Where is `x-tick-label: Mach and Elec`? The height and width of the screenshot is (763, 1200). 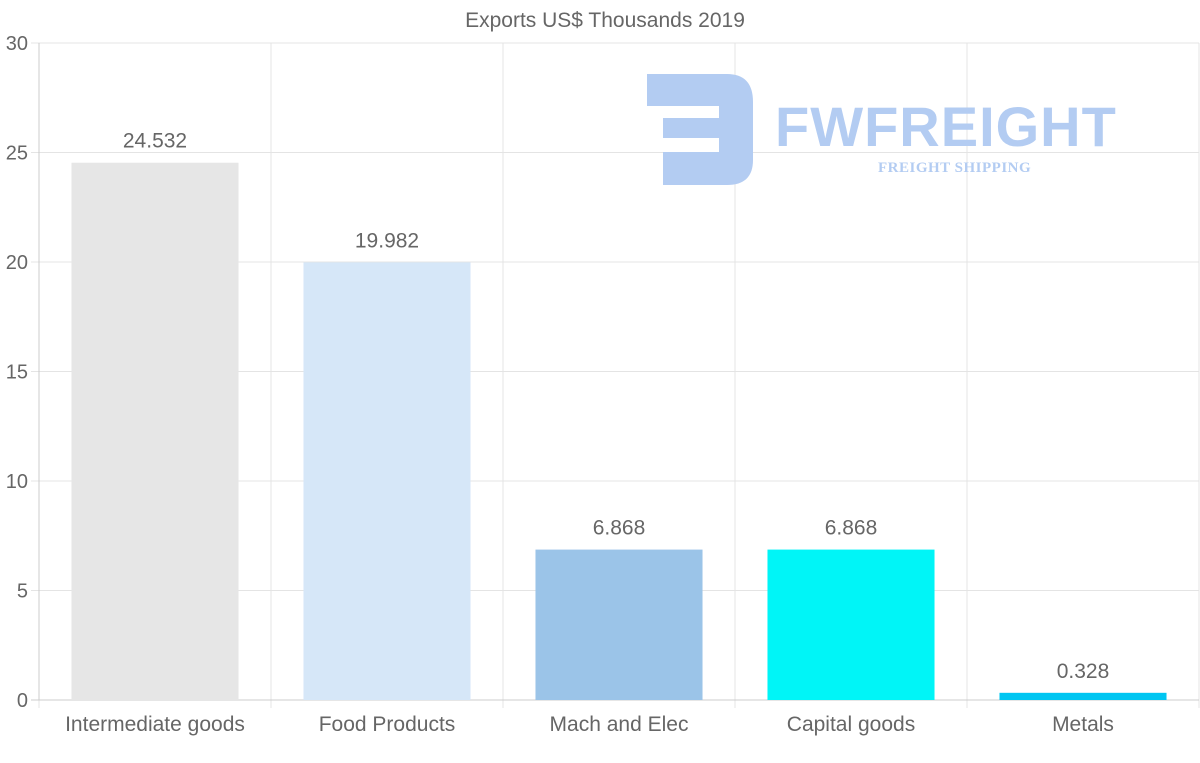 x-tick-label: Mach and Elec is located at coordinates (619, 724).